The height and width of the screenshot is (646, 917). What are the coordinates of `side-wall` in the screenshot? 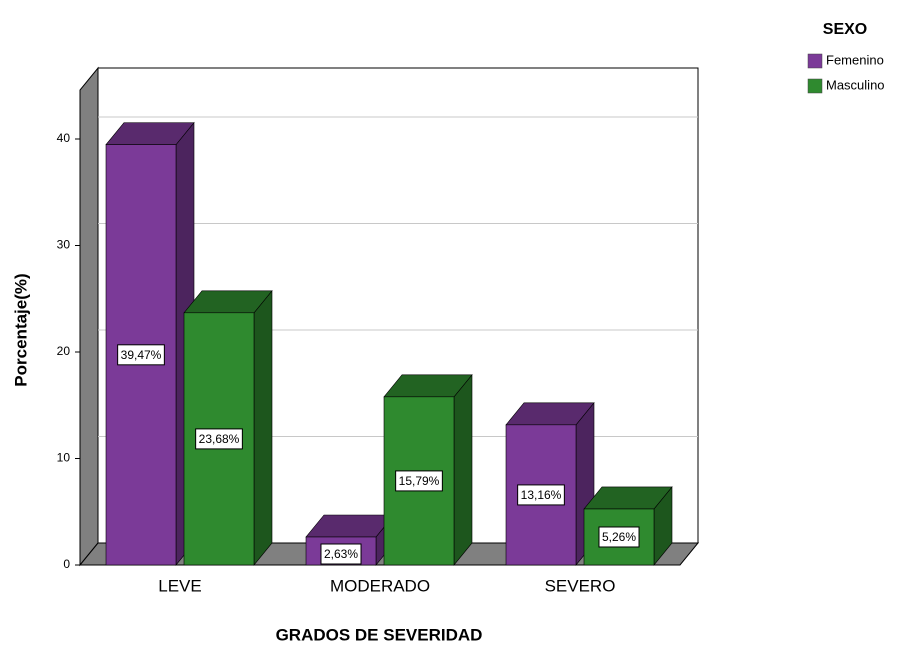 It's located at (89, 316).